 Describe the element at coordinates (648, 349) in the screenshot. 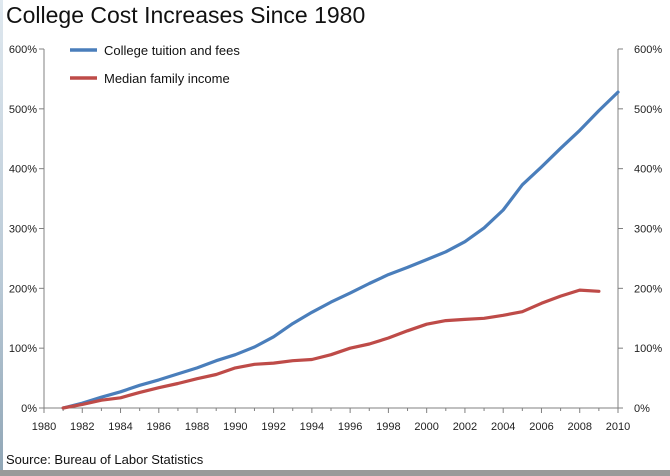

I see `y-tick-label-right: 100%` at that location.